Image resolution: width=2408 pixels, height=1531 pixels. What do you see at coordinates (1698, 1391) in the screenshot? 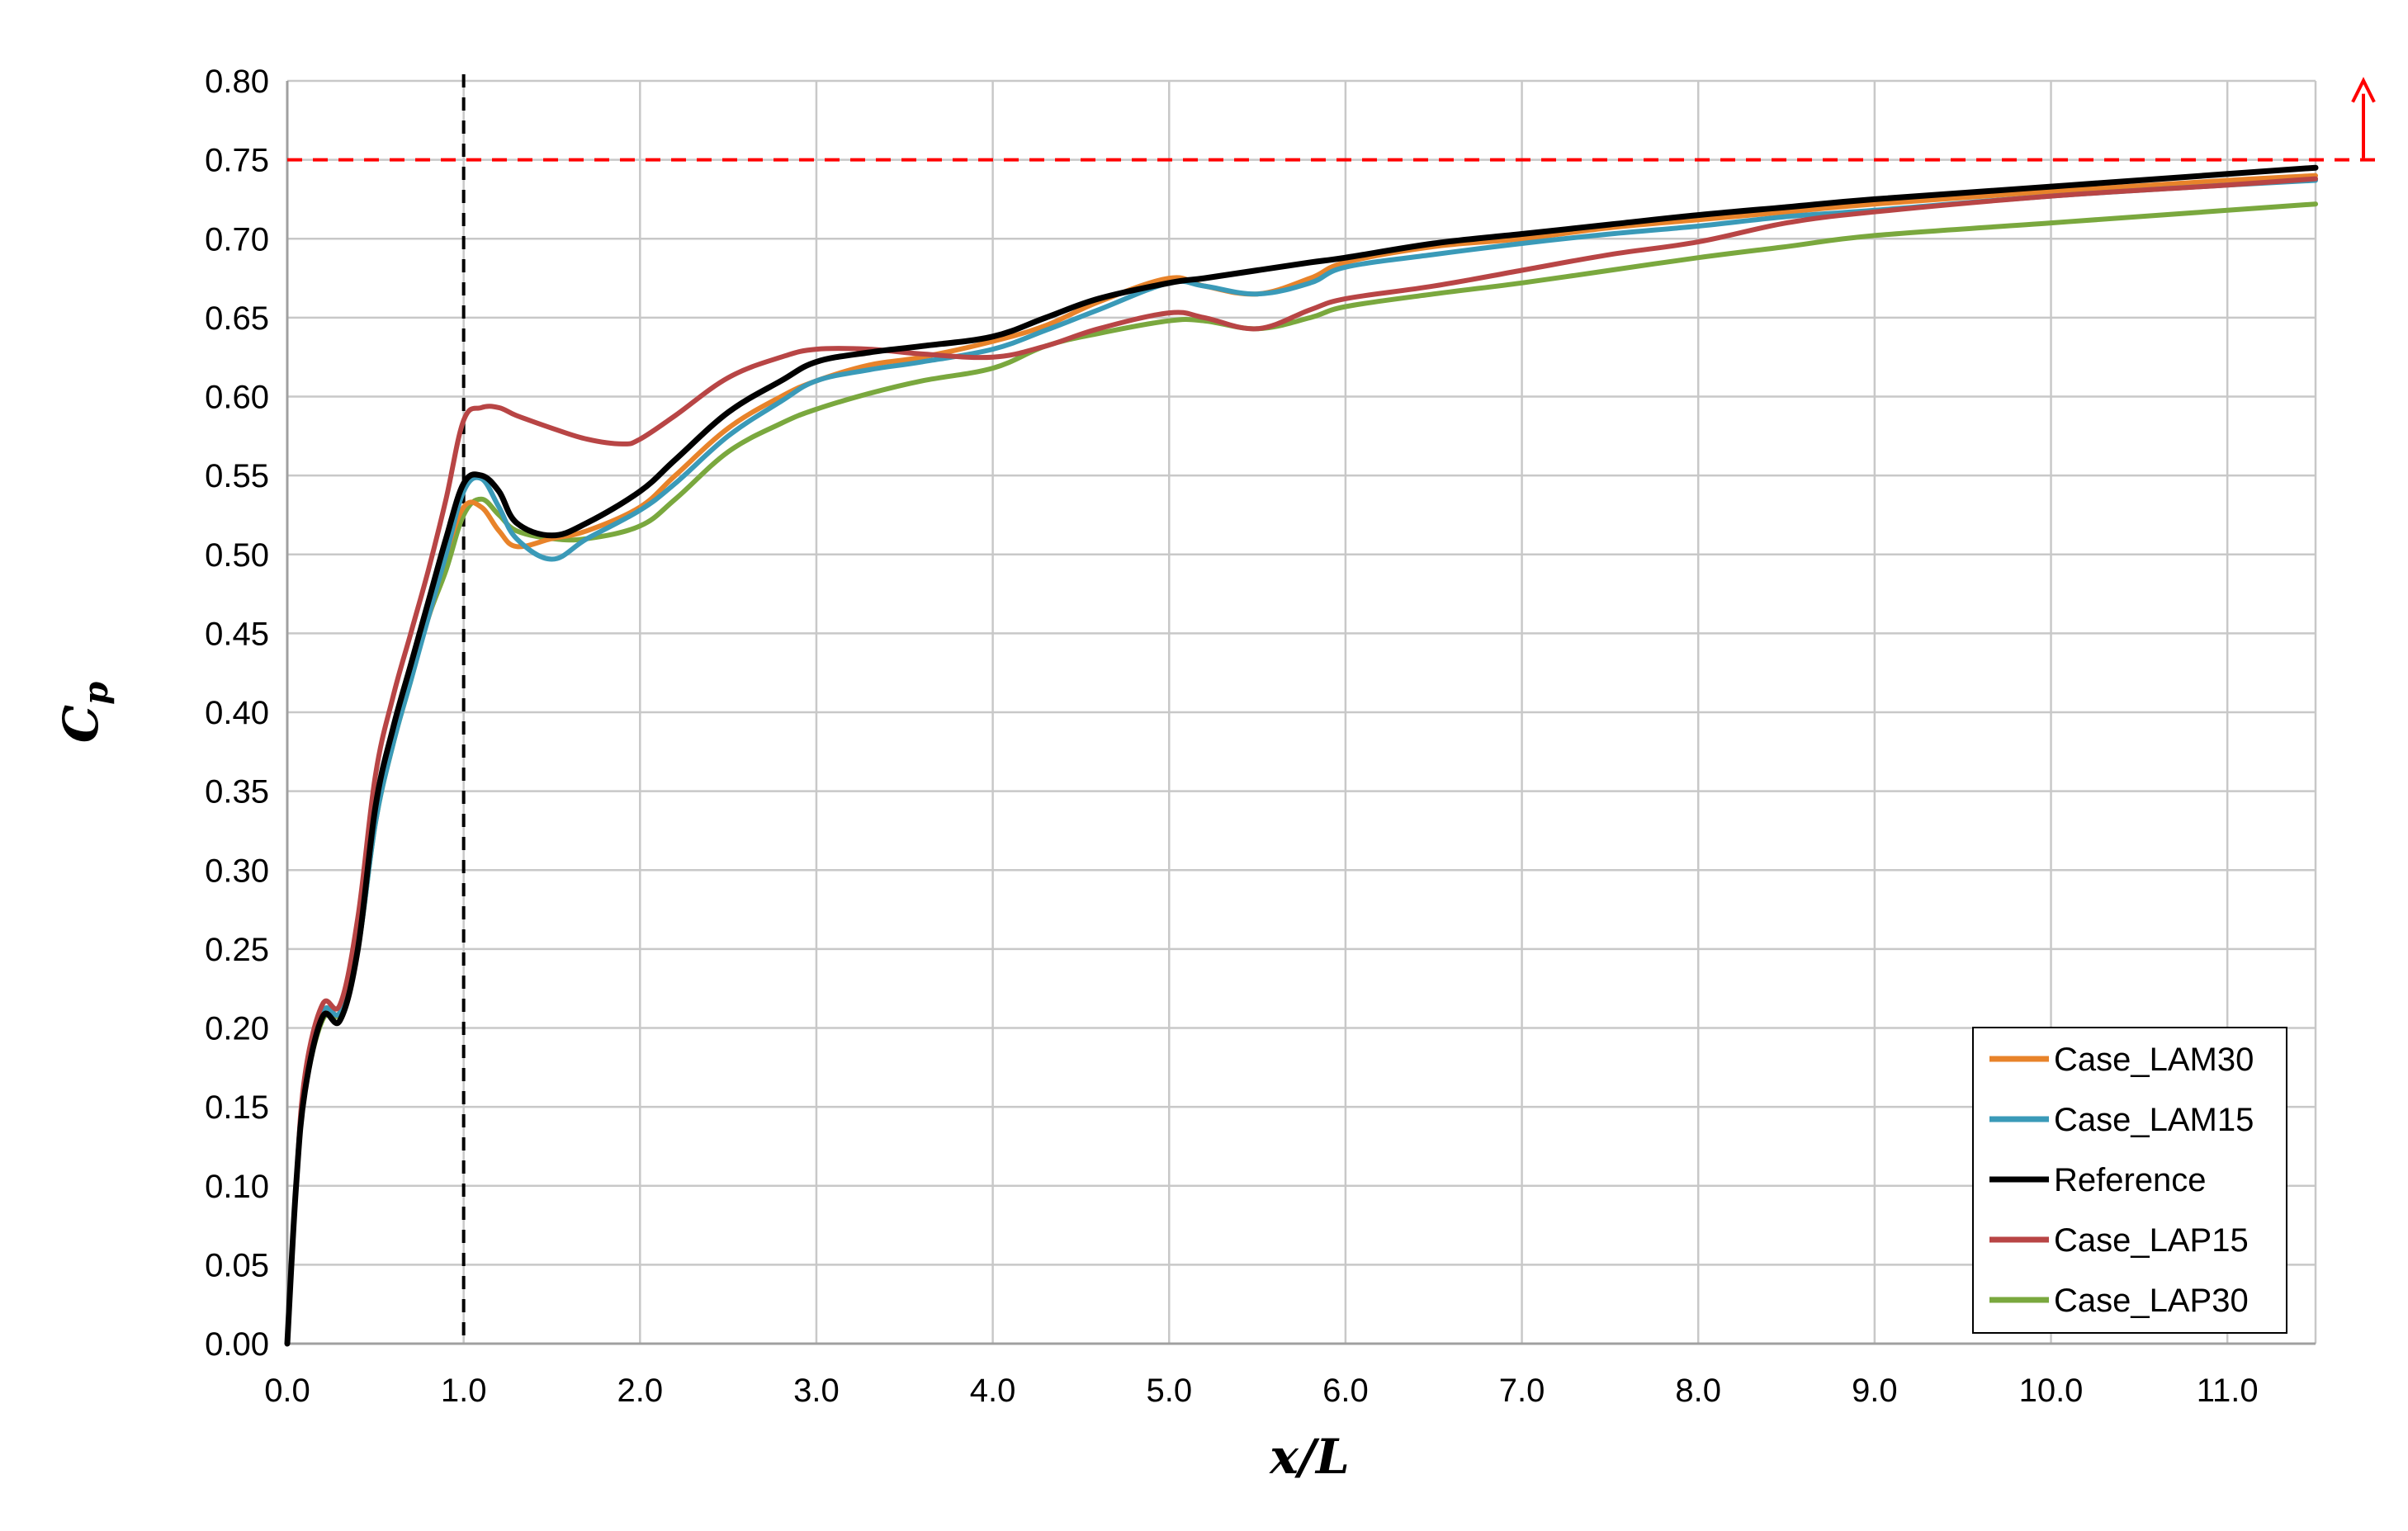
I see `x-tick-label: 8.0` at bounding box center [1698, 1391].